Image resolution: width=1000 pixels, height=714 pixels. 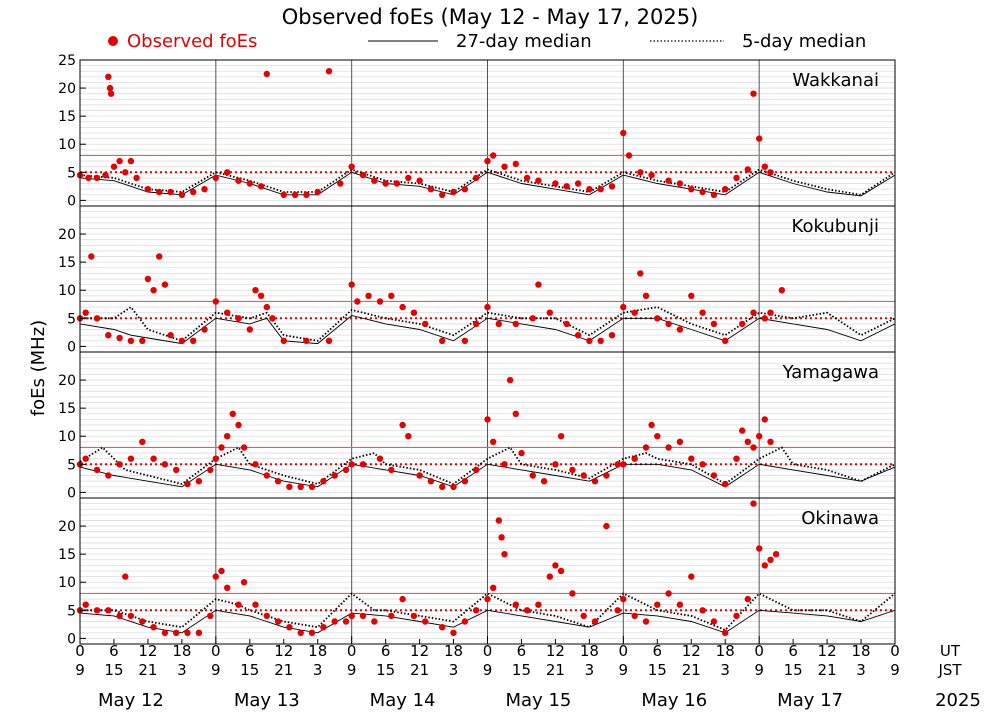 What do you see at coordinates (949, 670) in the screenshot?
I see `jst-axis-label: JST` at bounding box center [949, 670].